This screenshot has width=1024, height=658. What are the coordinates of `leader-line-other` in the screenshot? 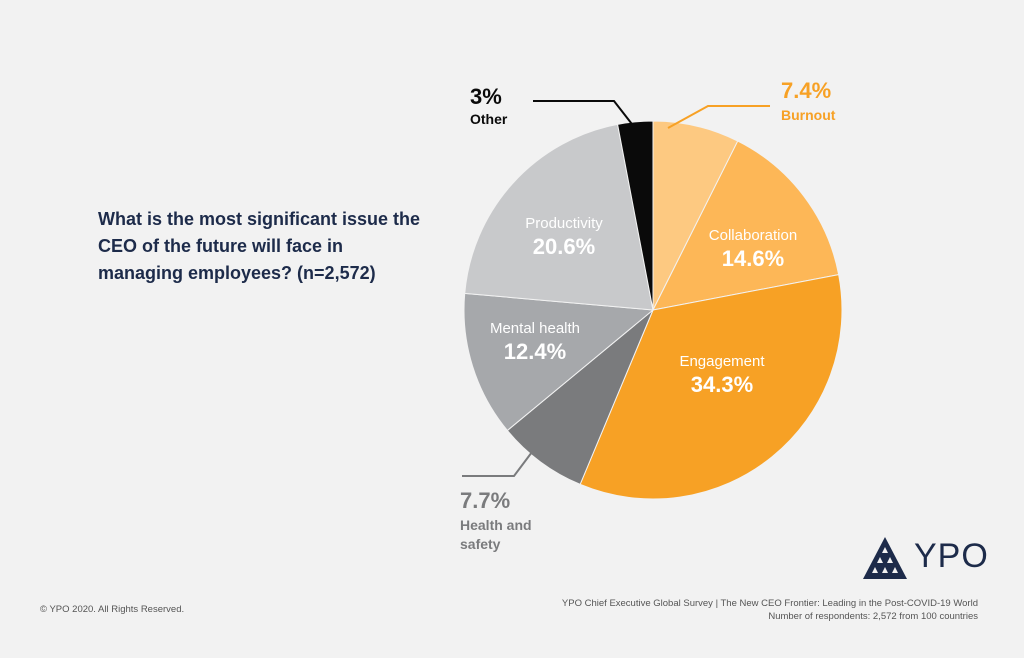 It's located at (584, 114).